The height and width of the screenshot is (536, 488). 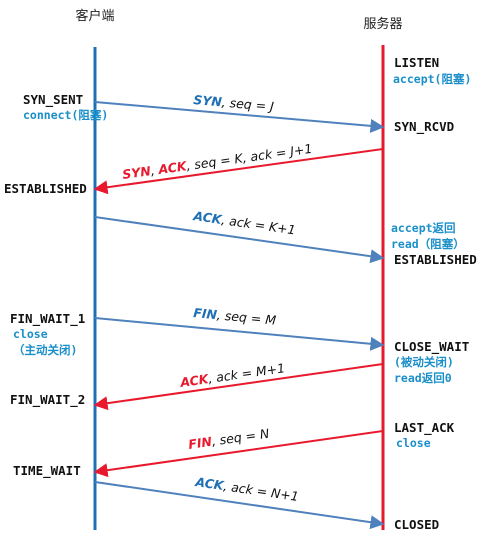 I want to click on fin-2-label-params: , seq = N, so click(x=241, y=437).